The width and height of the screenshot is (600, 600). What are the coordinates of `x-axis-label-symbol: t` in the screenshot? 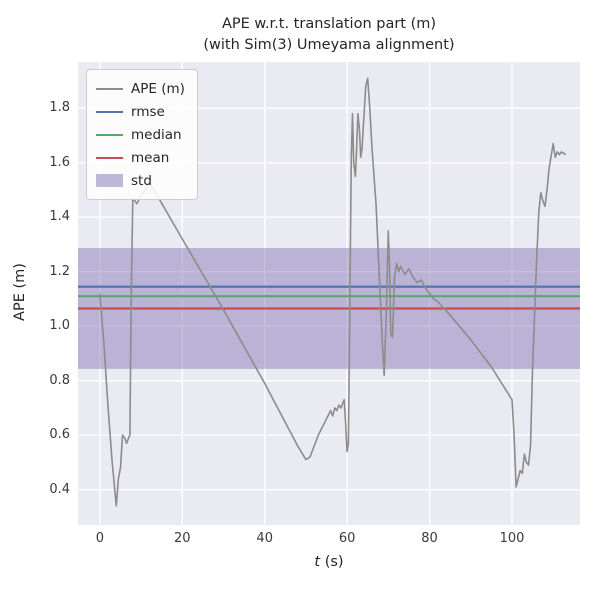 It's located at (317, 562).